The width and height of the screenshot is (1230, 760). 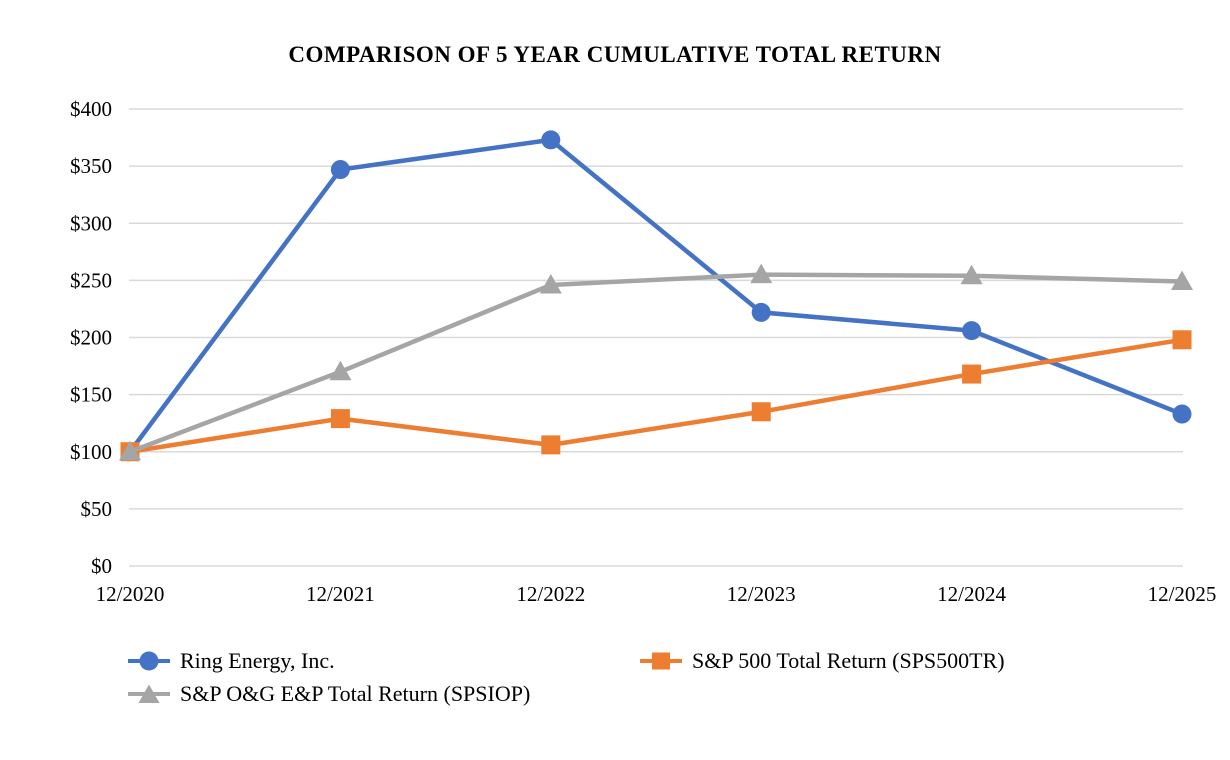 I want to click on y-tick-label: $400, so click(x=91, y=109).